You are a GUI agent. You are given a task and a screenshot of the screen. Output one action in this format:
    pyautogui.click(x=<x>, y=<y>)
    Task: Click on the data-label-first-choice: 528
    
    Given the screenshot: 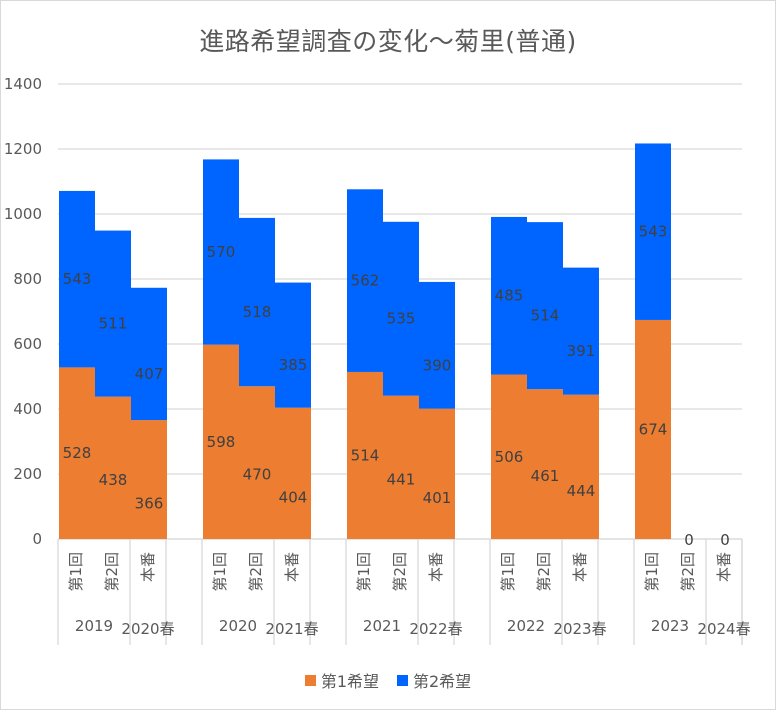 What is the action you would take?
    pyautogui.click(x=77, y=453)
    